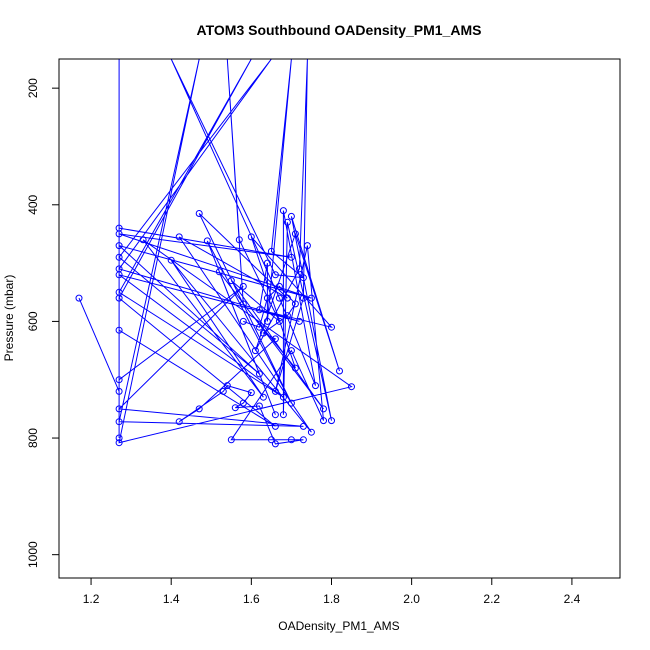 Image resolution: width=650 pixels, height=650 pixels. Describe the element at coordinates (411, 599) in the screenshot. I see `x-tick-label: 2.0` at that location.